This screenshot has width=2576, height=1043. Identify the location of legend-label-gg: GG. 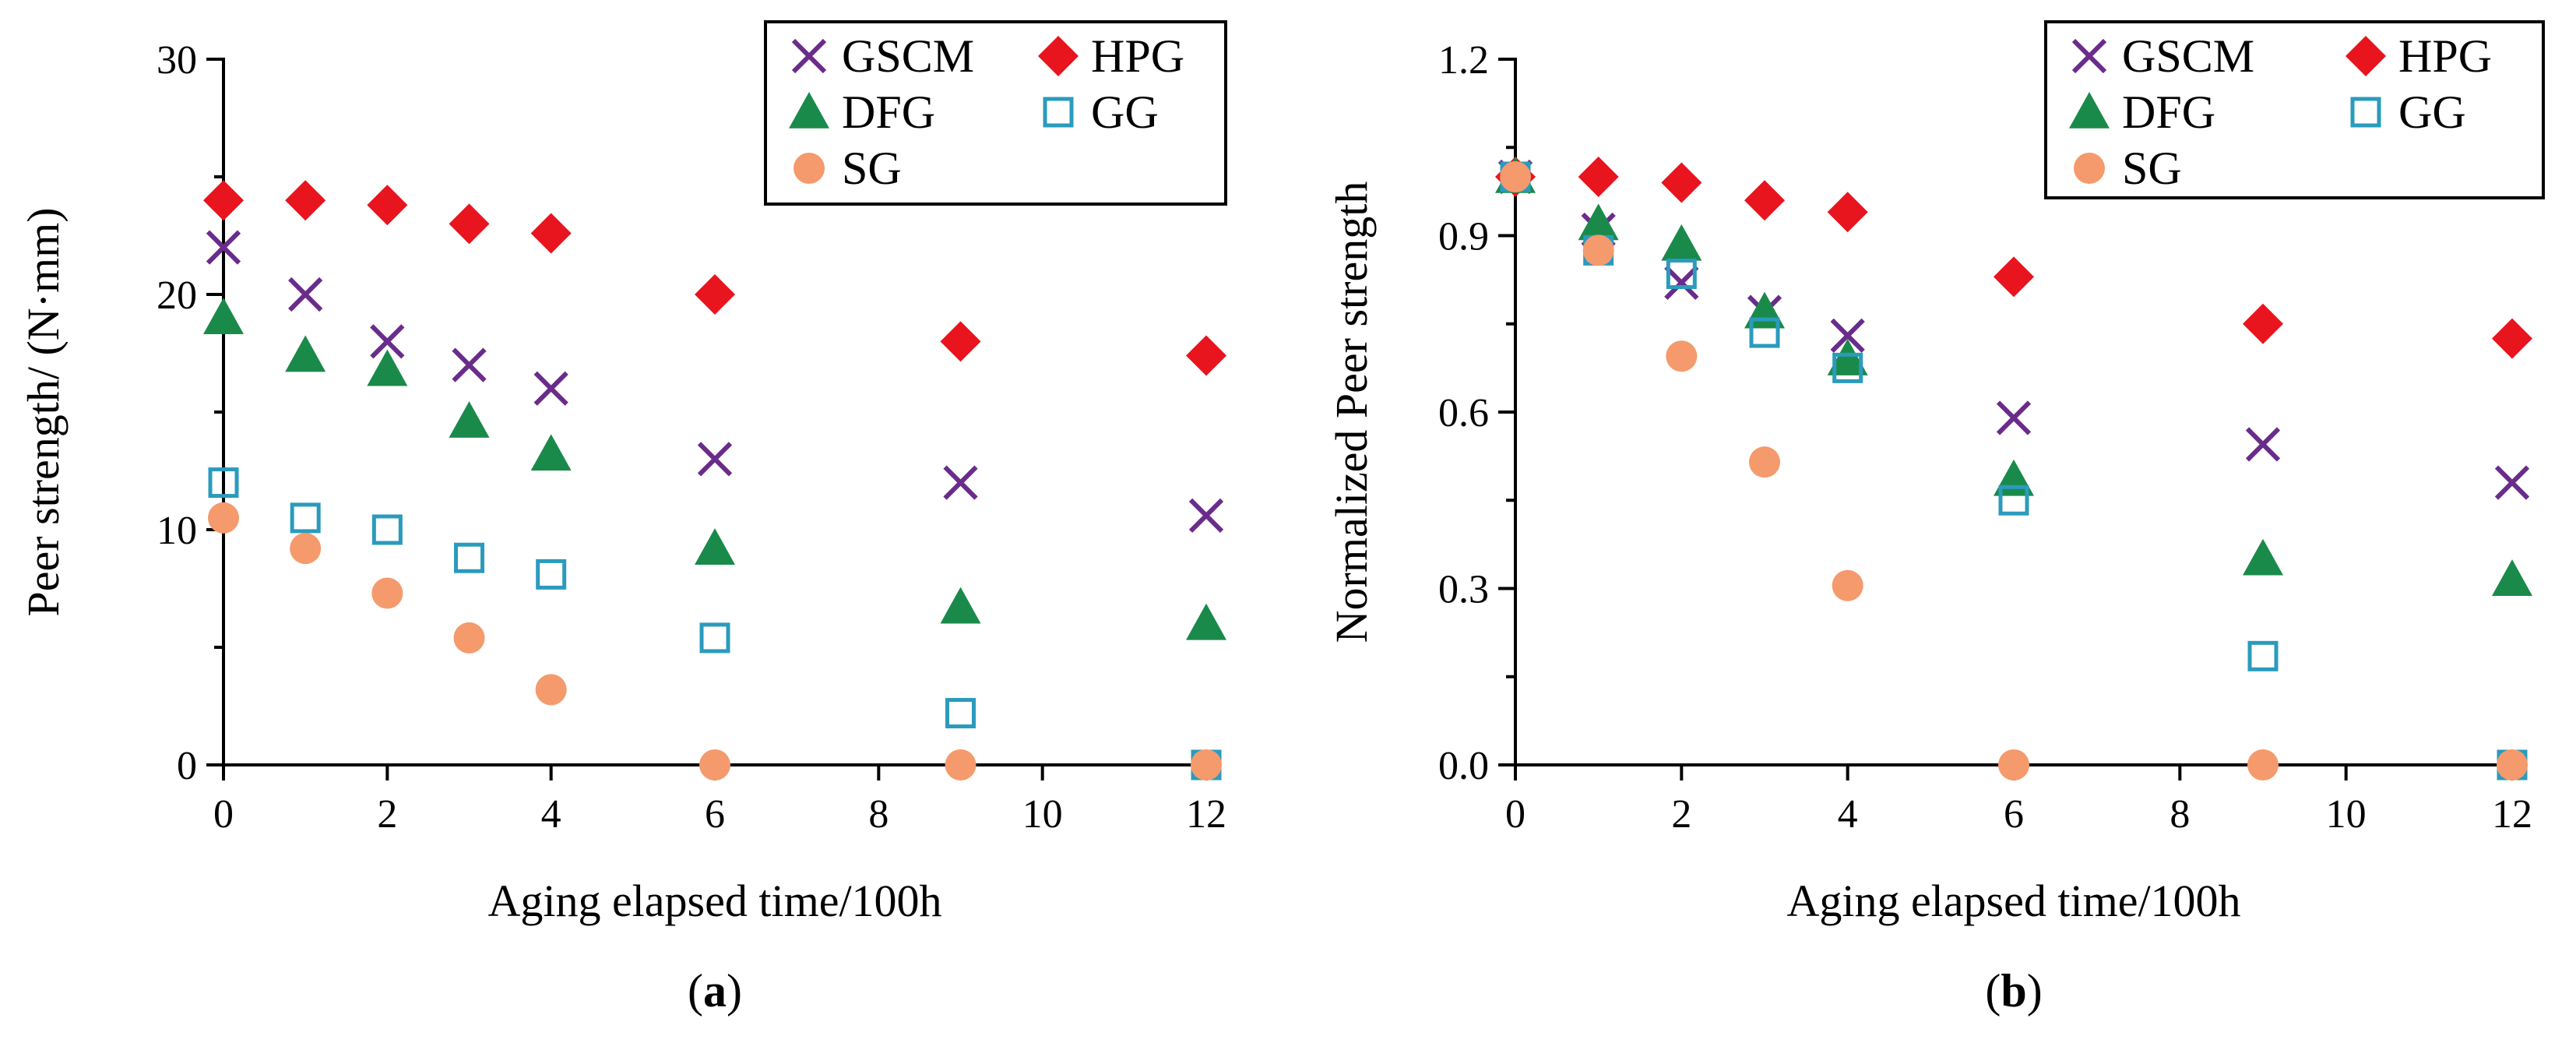
(1125, 112).